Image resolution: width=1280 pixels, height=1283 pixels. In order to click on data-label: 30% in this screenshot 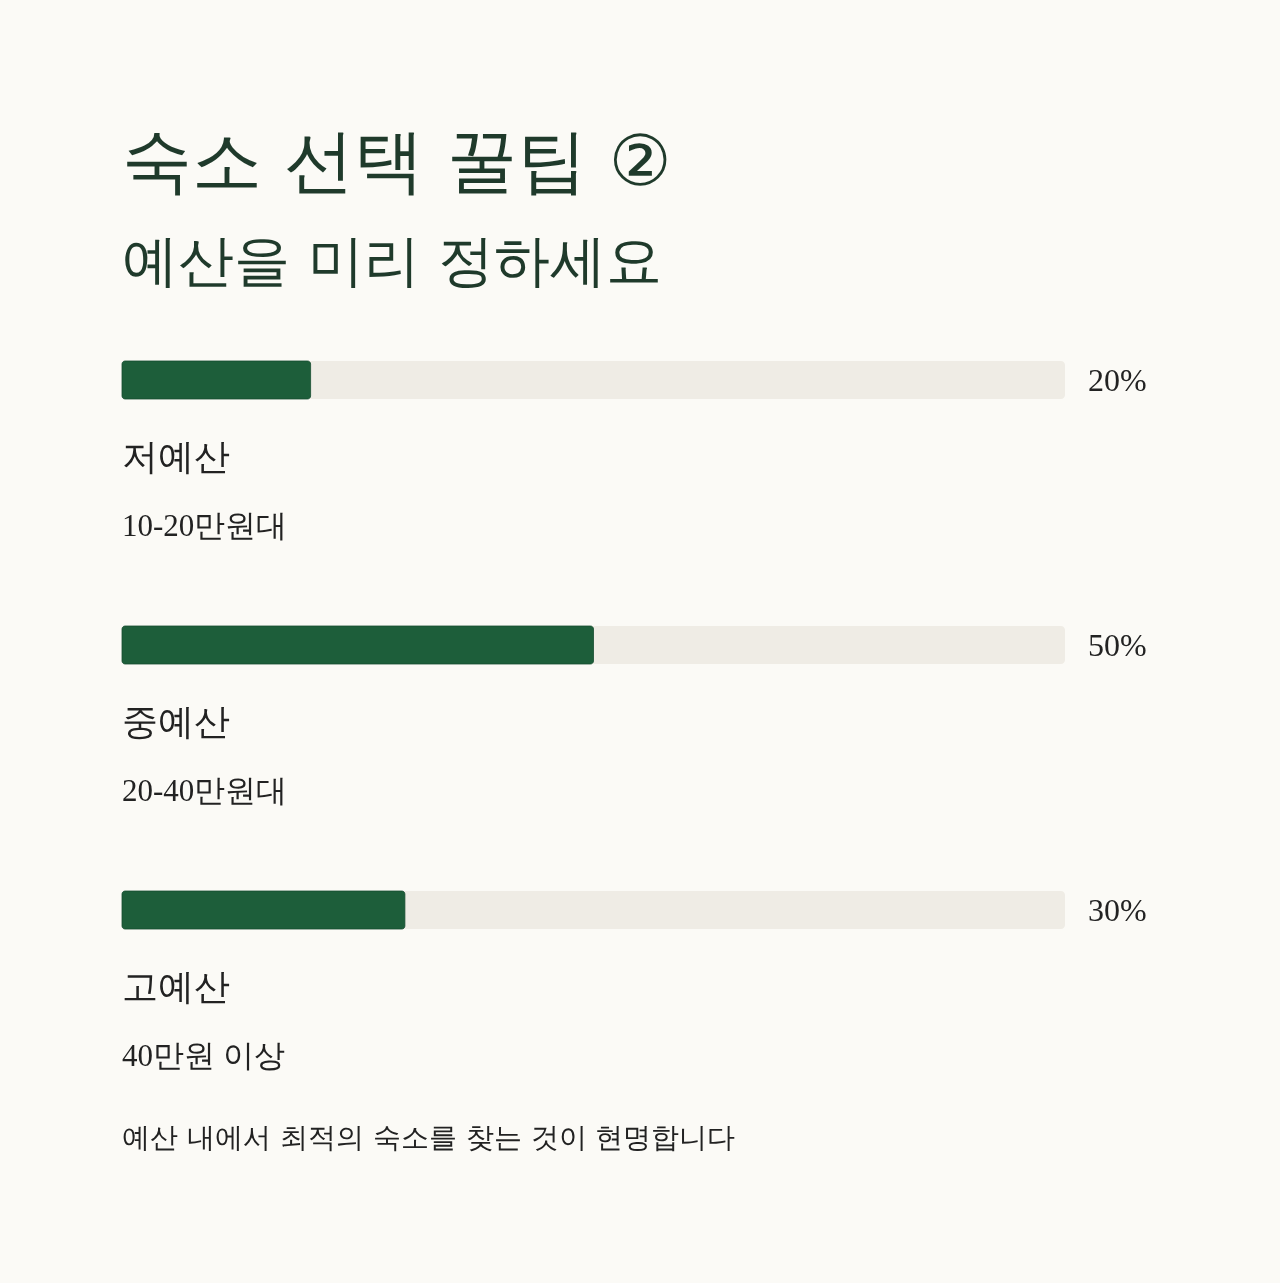, I will do `click(1117, 910)`.